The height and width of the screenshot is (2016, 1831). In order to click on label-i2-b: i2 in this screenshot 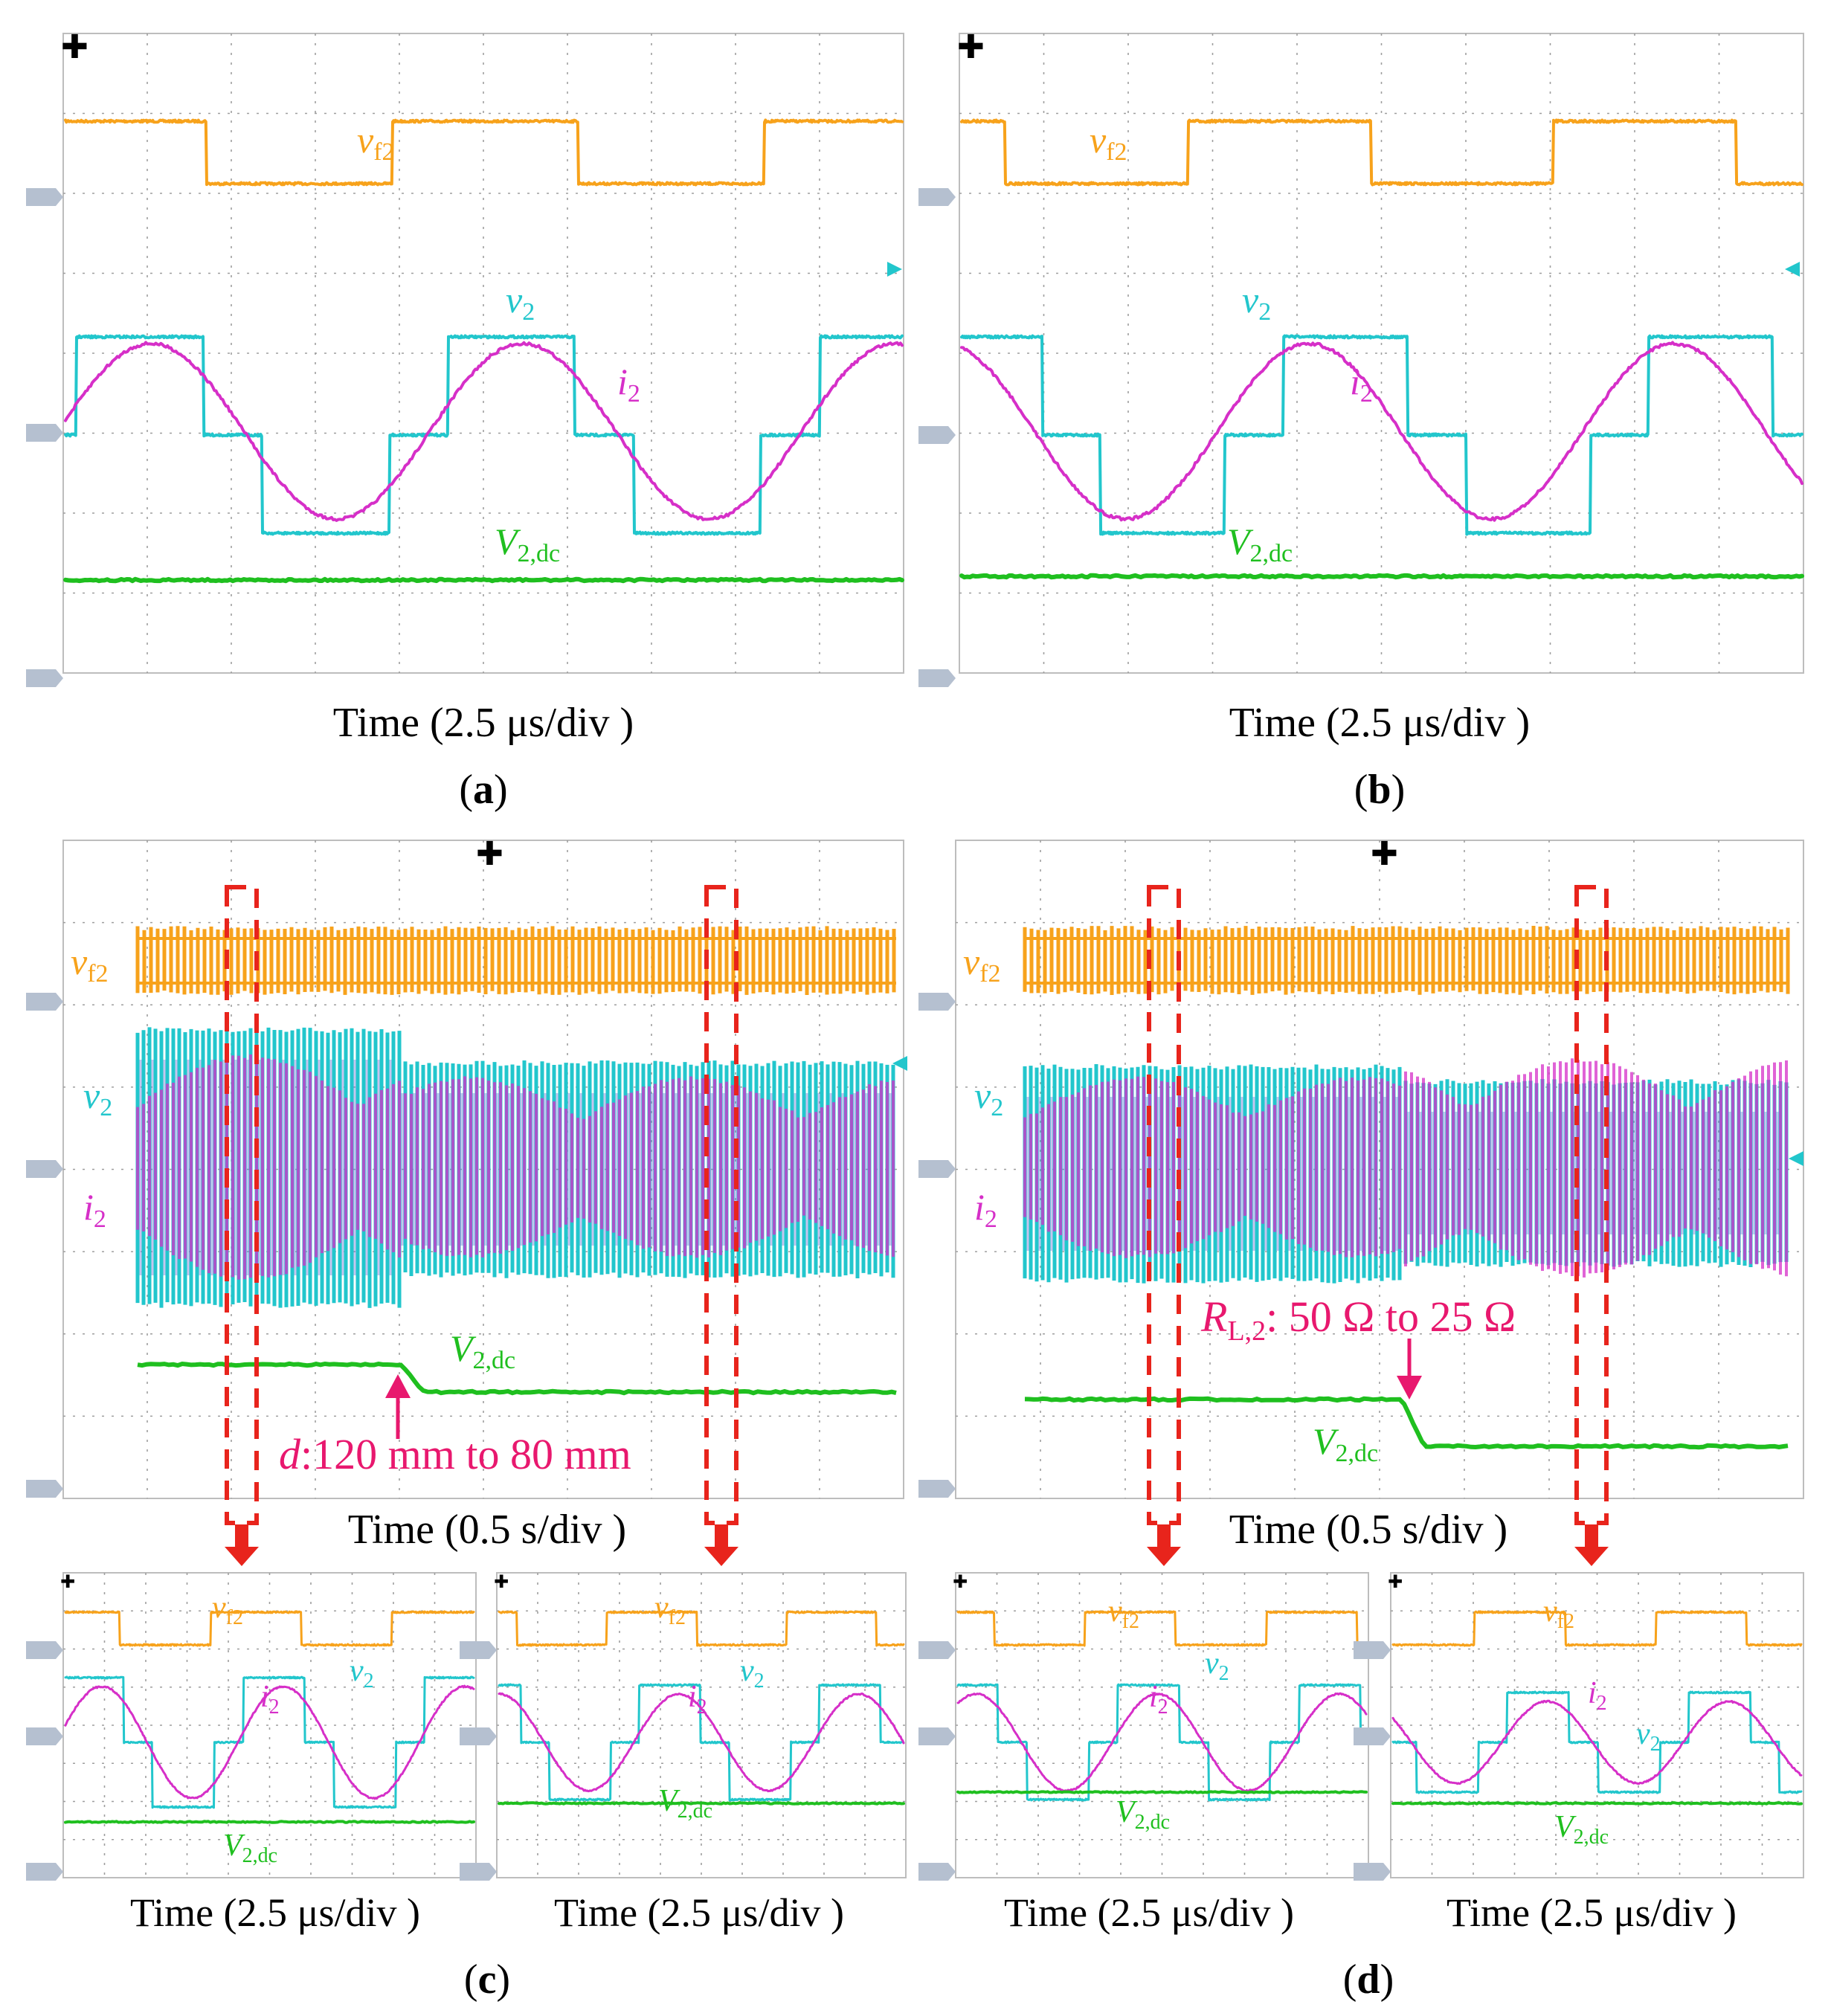, I will do `click(1361, 384)`.